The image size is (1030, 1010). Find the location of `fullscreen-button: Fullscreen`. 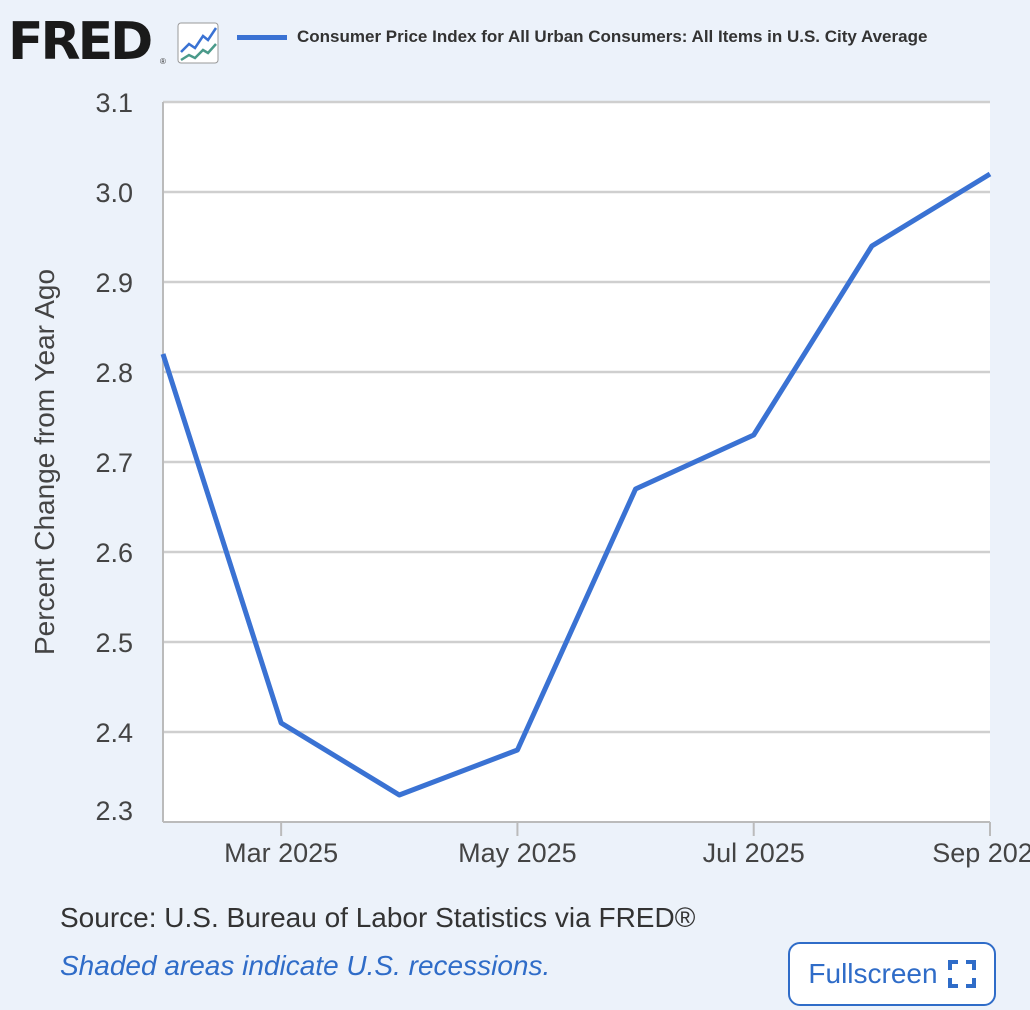

fullscreen-button: Fullscreen is located at coordinates (892, 974).